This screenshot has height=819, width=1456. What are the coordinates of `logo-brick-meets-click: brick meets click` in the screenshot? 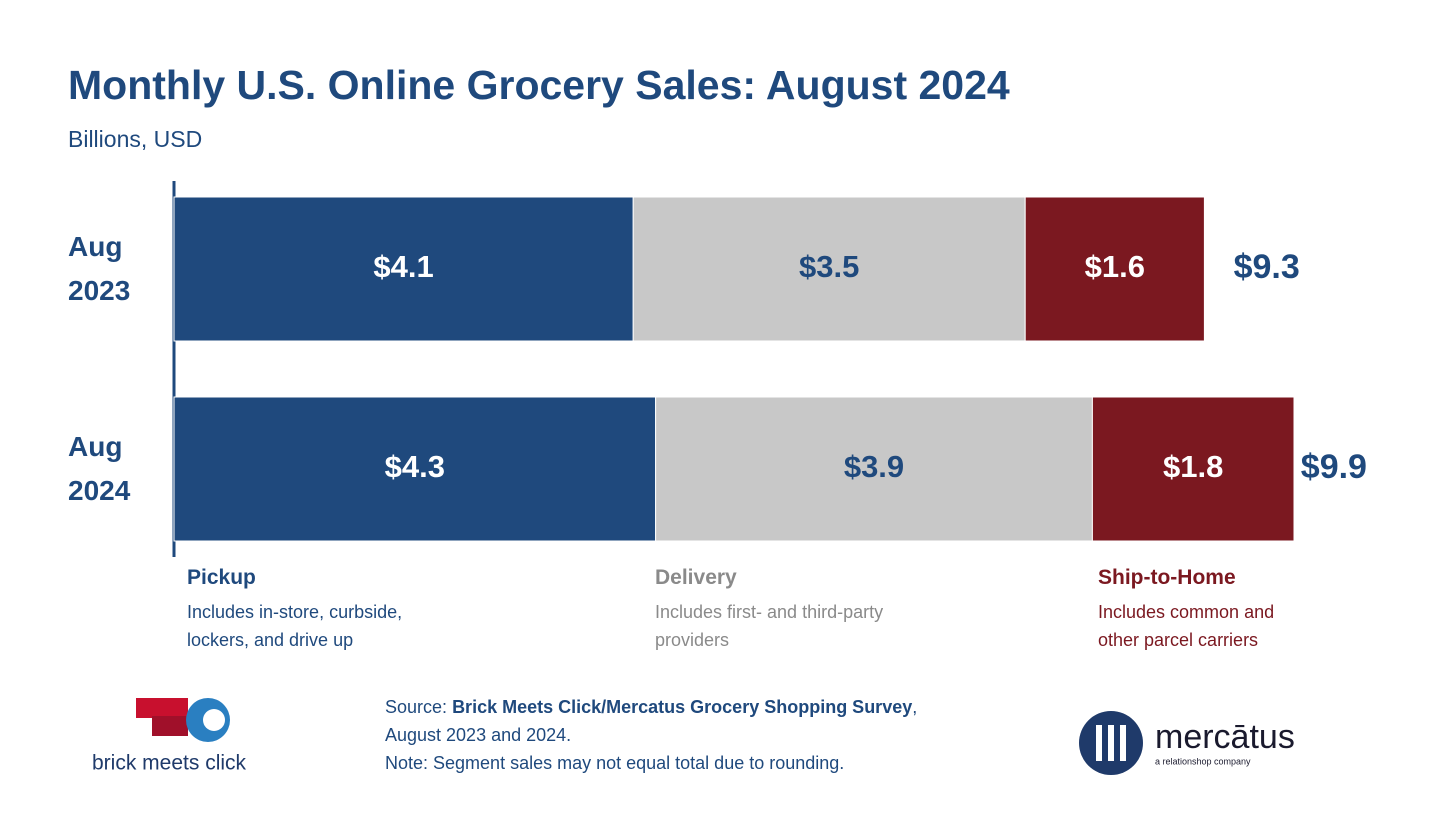 It's located at (169, 736).